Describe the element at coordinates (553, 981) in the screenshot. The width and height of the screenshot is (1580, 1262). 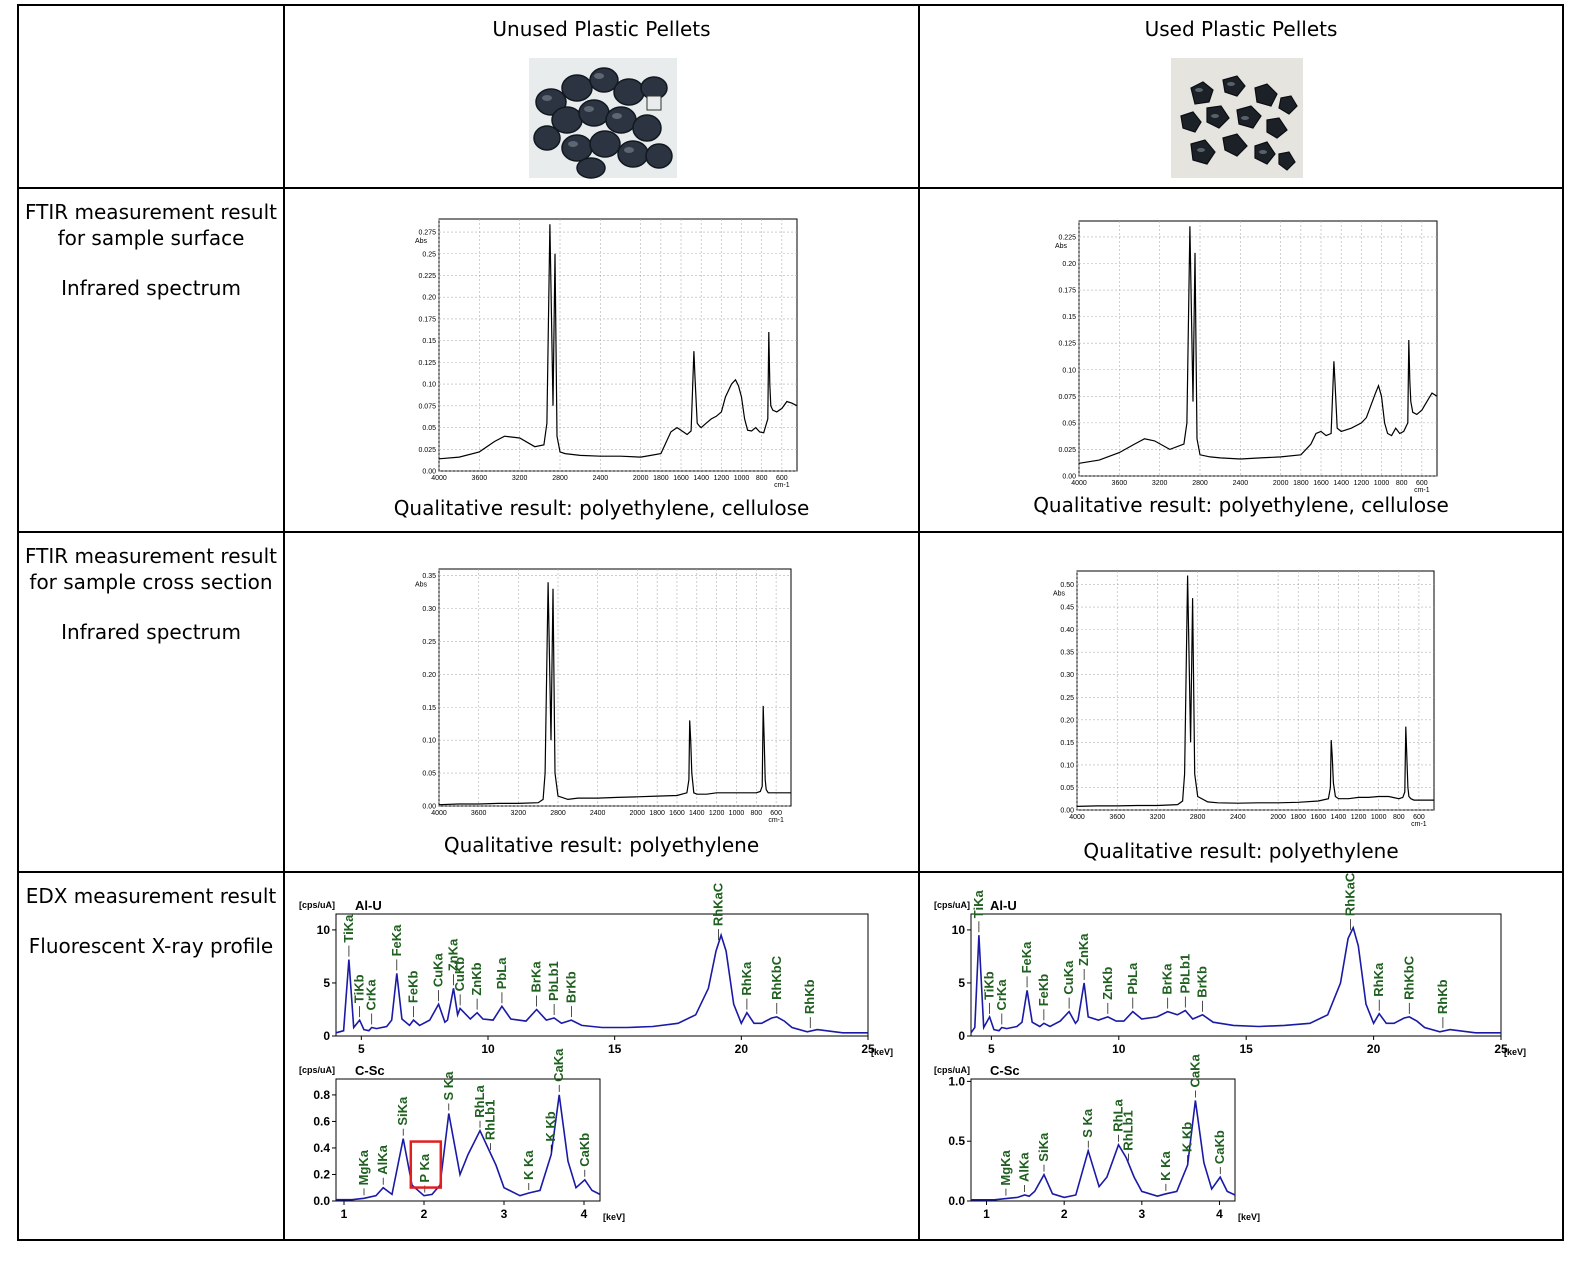
I see `peak-label: PbLb1` at that location.